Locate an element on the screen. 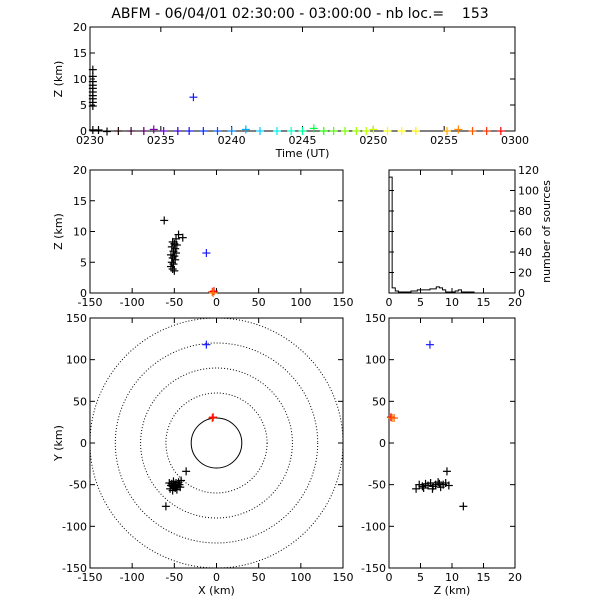  time_altitude-ytick-label: 5 is located at coordinates (83, 105).